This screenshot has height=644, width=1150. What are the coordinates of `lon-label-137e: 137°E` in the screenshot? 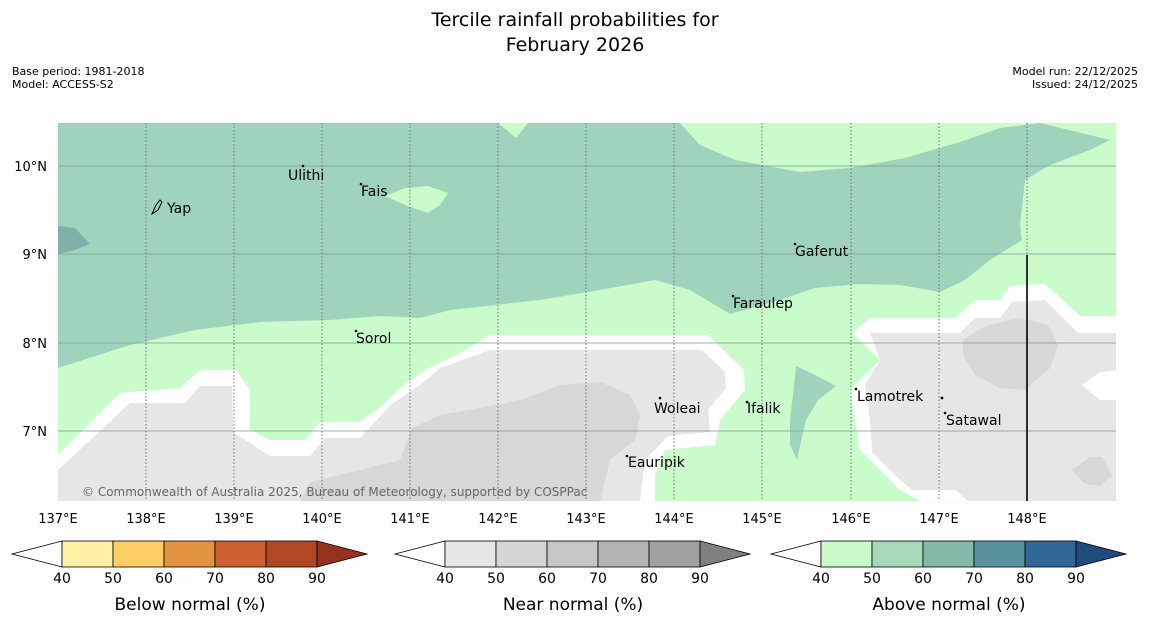 It's located at (58, 519).